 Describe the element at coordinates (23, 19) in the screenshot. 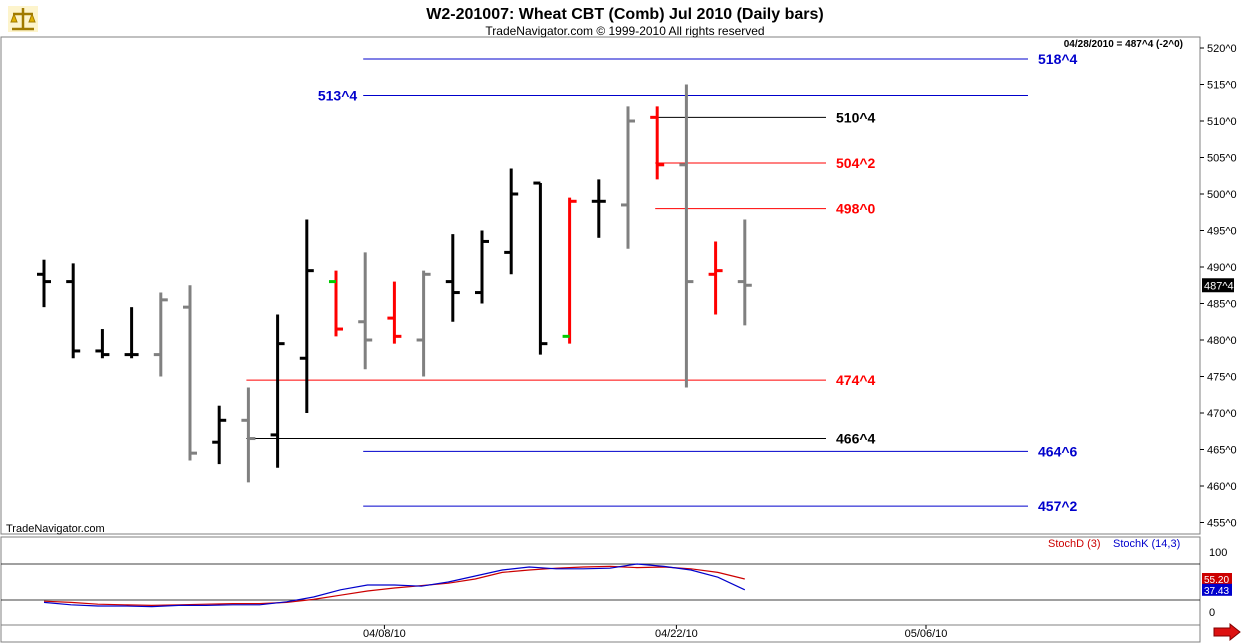

I see `trade-navigator-logo` at that location.